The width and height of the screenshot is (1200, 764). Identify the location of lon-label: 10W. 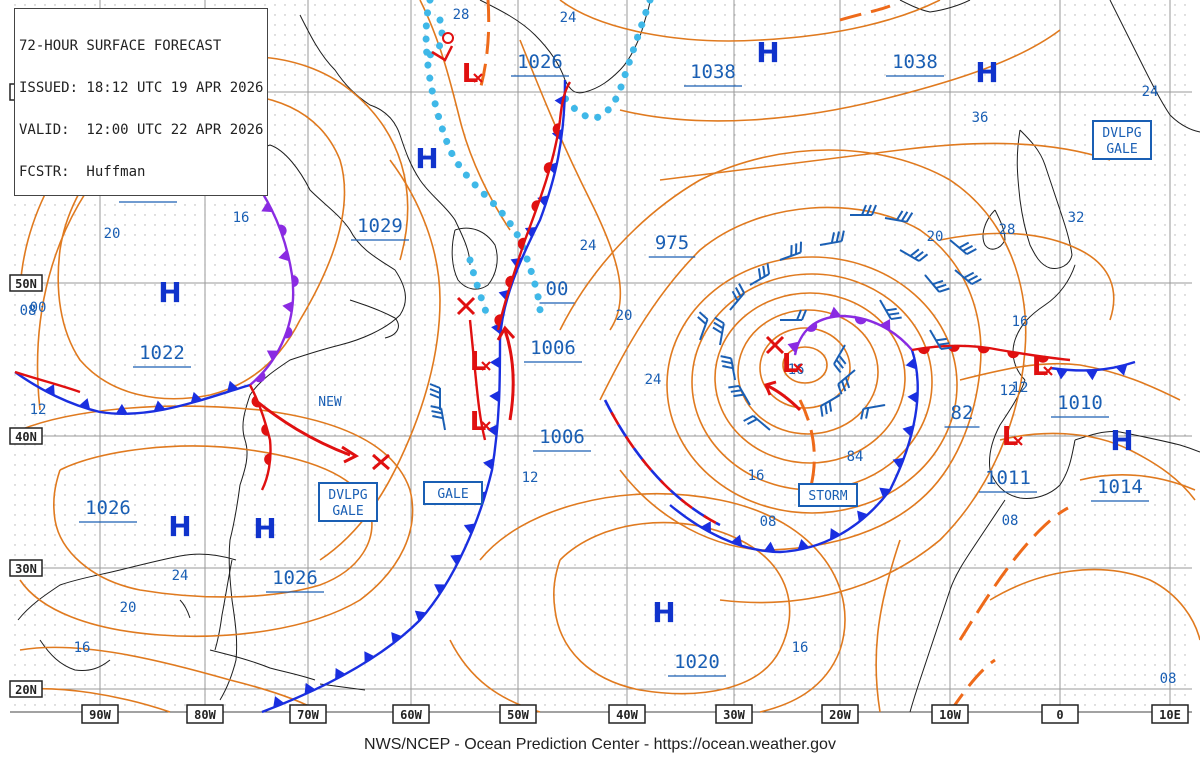
(950, 714).